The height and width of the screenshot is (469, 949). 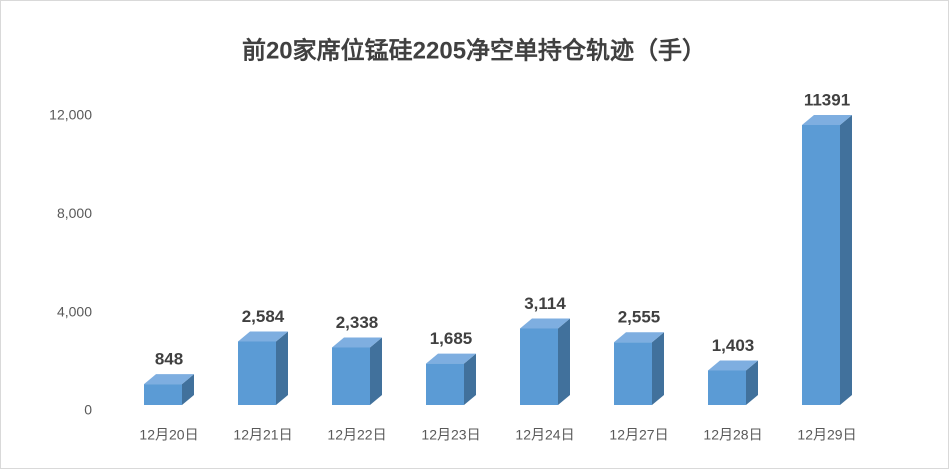 I want to click on x-tick-label: 12月23日, so click(x=450, y=435).